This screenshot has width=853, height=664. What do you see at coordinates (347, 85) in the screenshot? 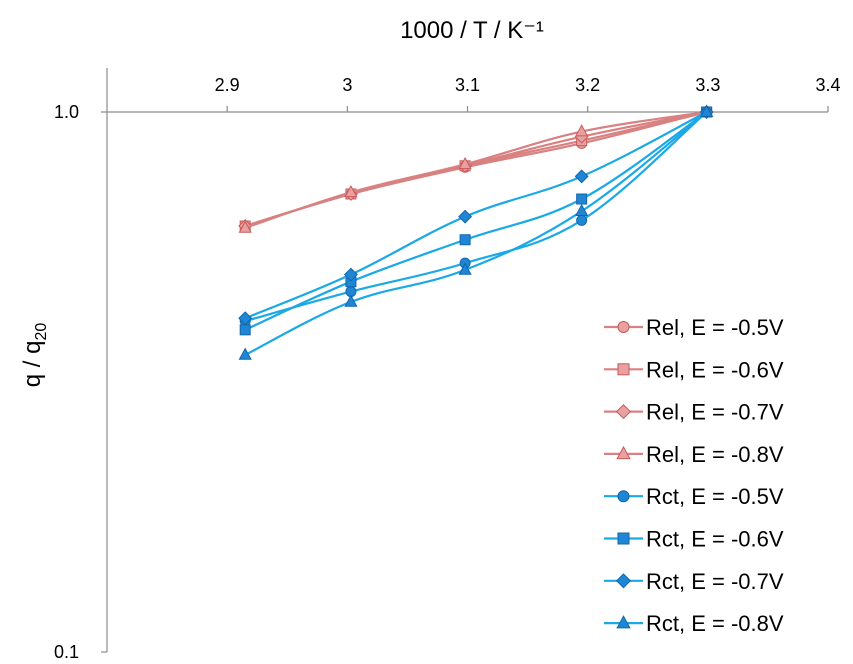
I see `x-tick-label: 3` at bounding box center [347, 85].